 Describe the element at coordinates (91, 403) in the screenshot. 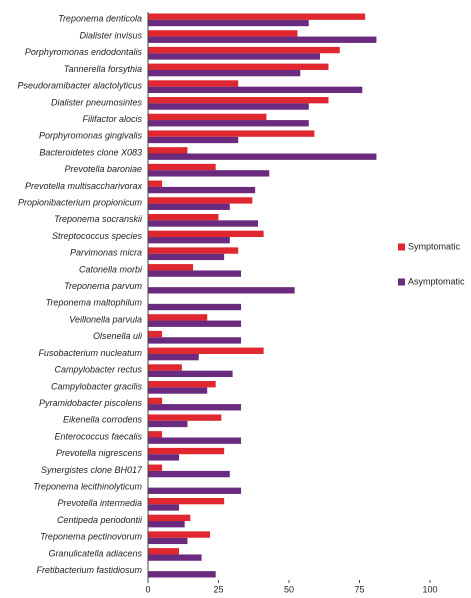

I see `y-tick-label: Pyramidobacter piscolens` at that location.